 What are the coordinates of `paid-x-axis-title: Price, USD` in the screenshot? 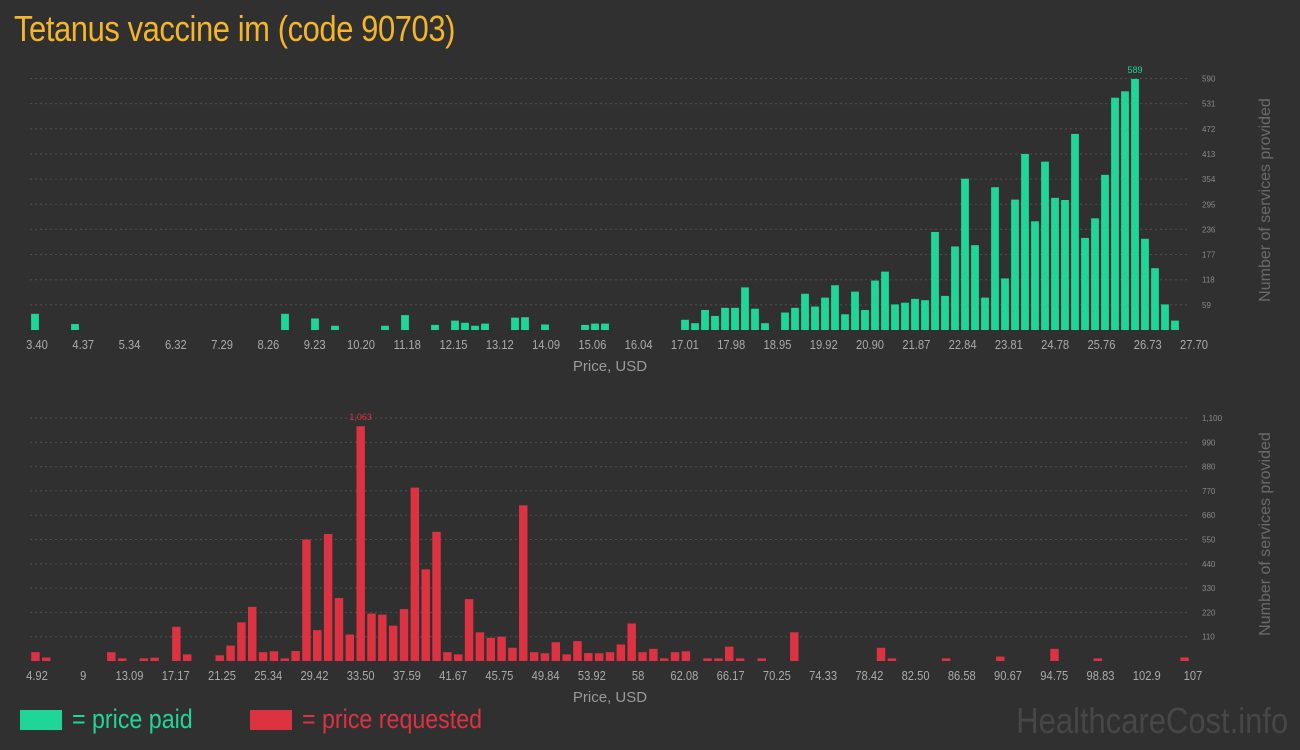 It's located at (610, 366).